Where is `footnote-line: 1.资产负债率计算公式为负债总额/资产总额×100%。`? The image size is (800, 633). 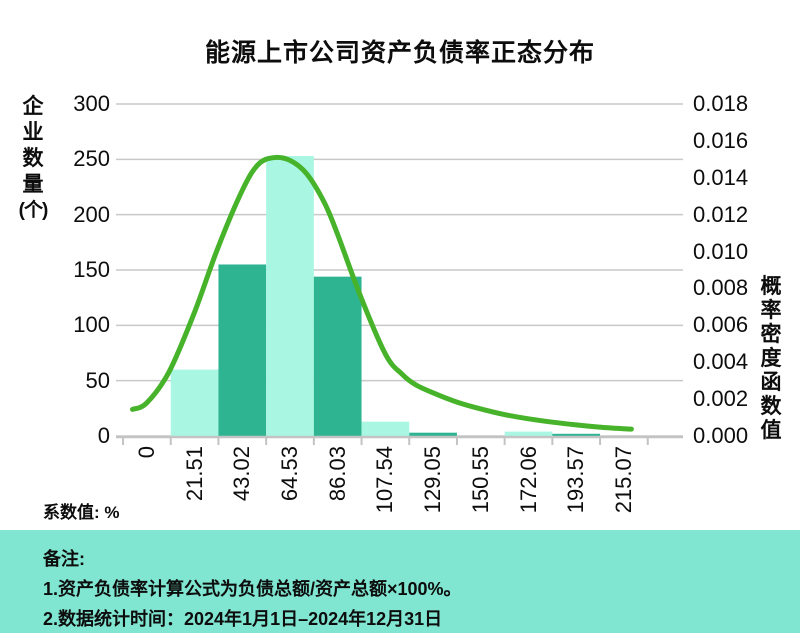 footnote-line: 1.资产负债率计算公式为负债总额/资产总额×100%。 is located at coordinates (252, 589).